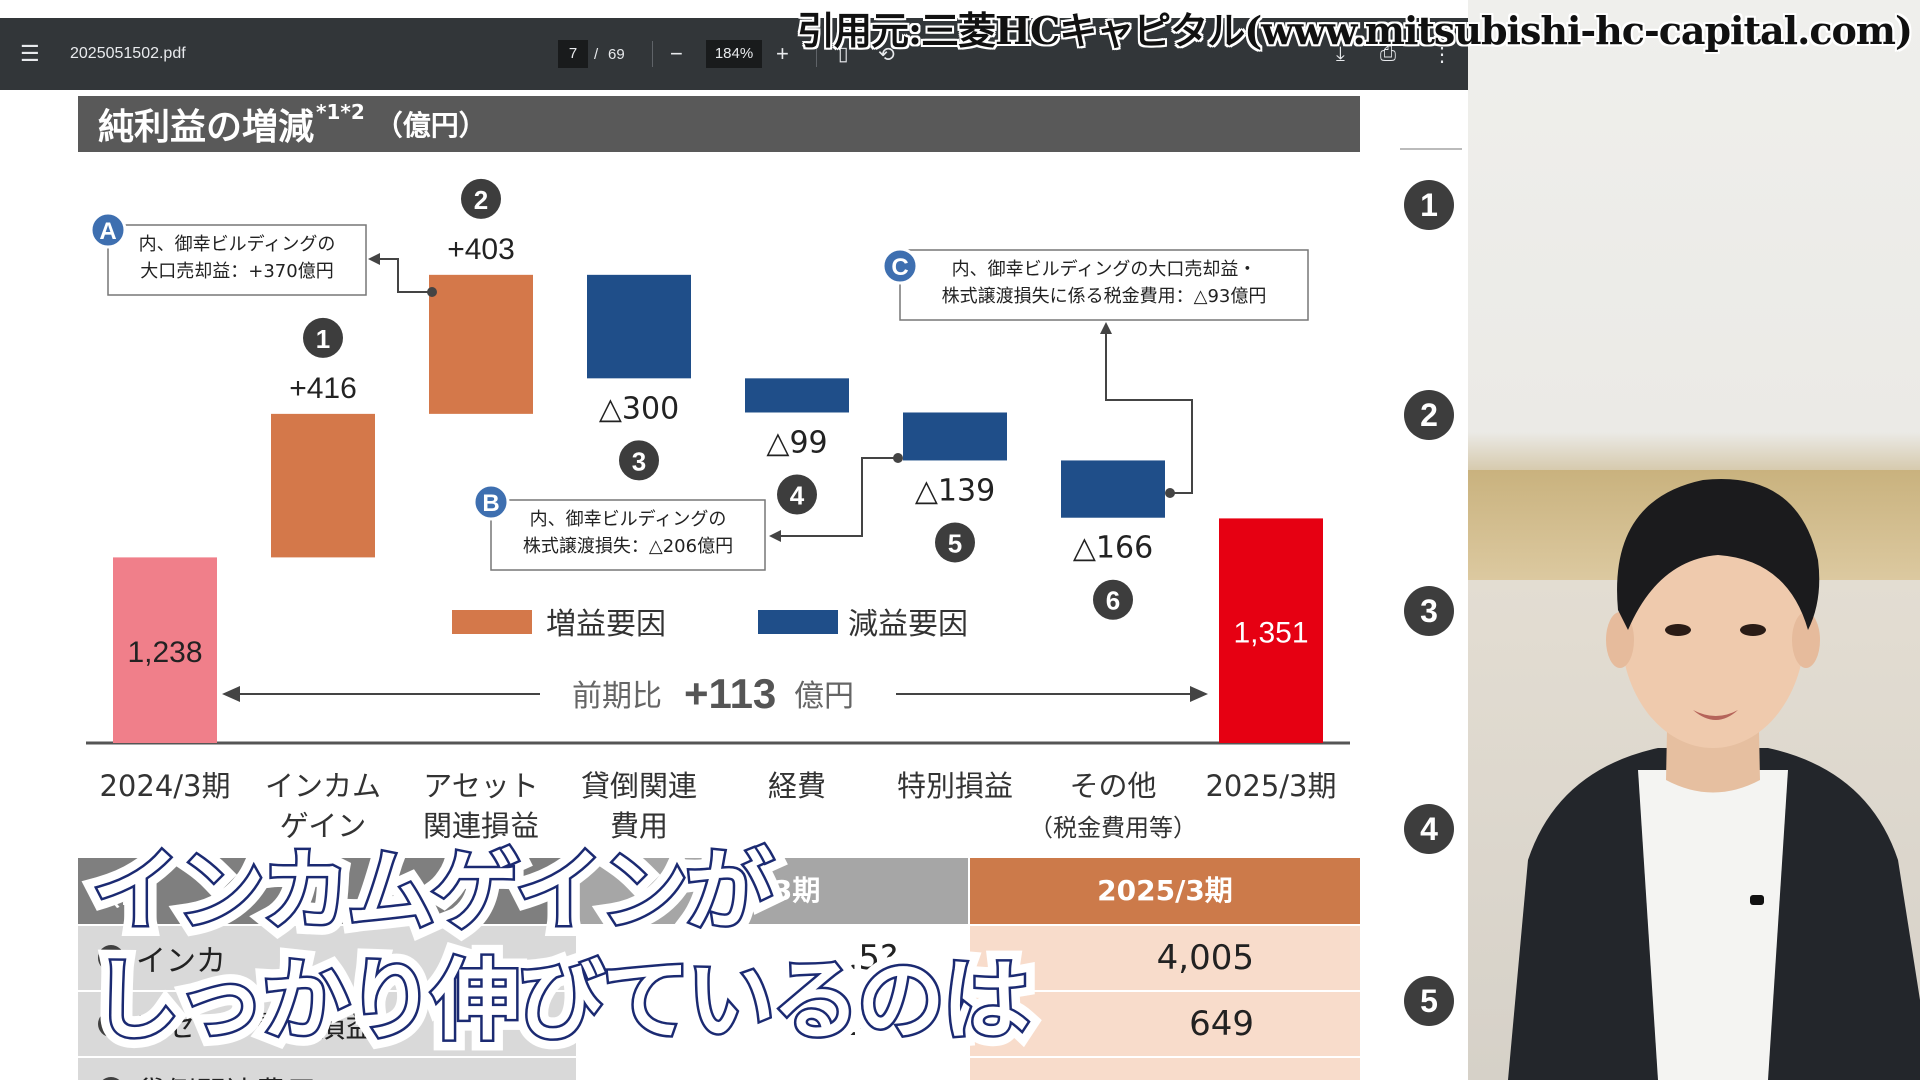 The height and width of the screenshot is (1080, 1920). Describe the element at coordinates (323, 826) in the screenshot. I see `category-label-line2: ゲイン` at that location.